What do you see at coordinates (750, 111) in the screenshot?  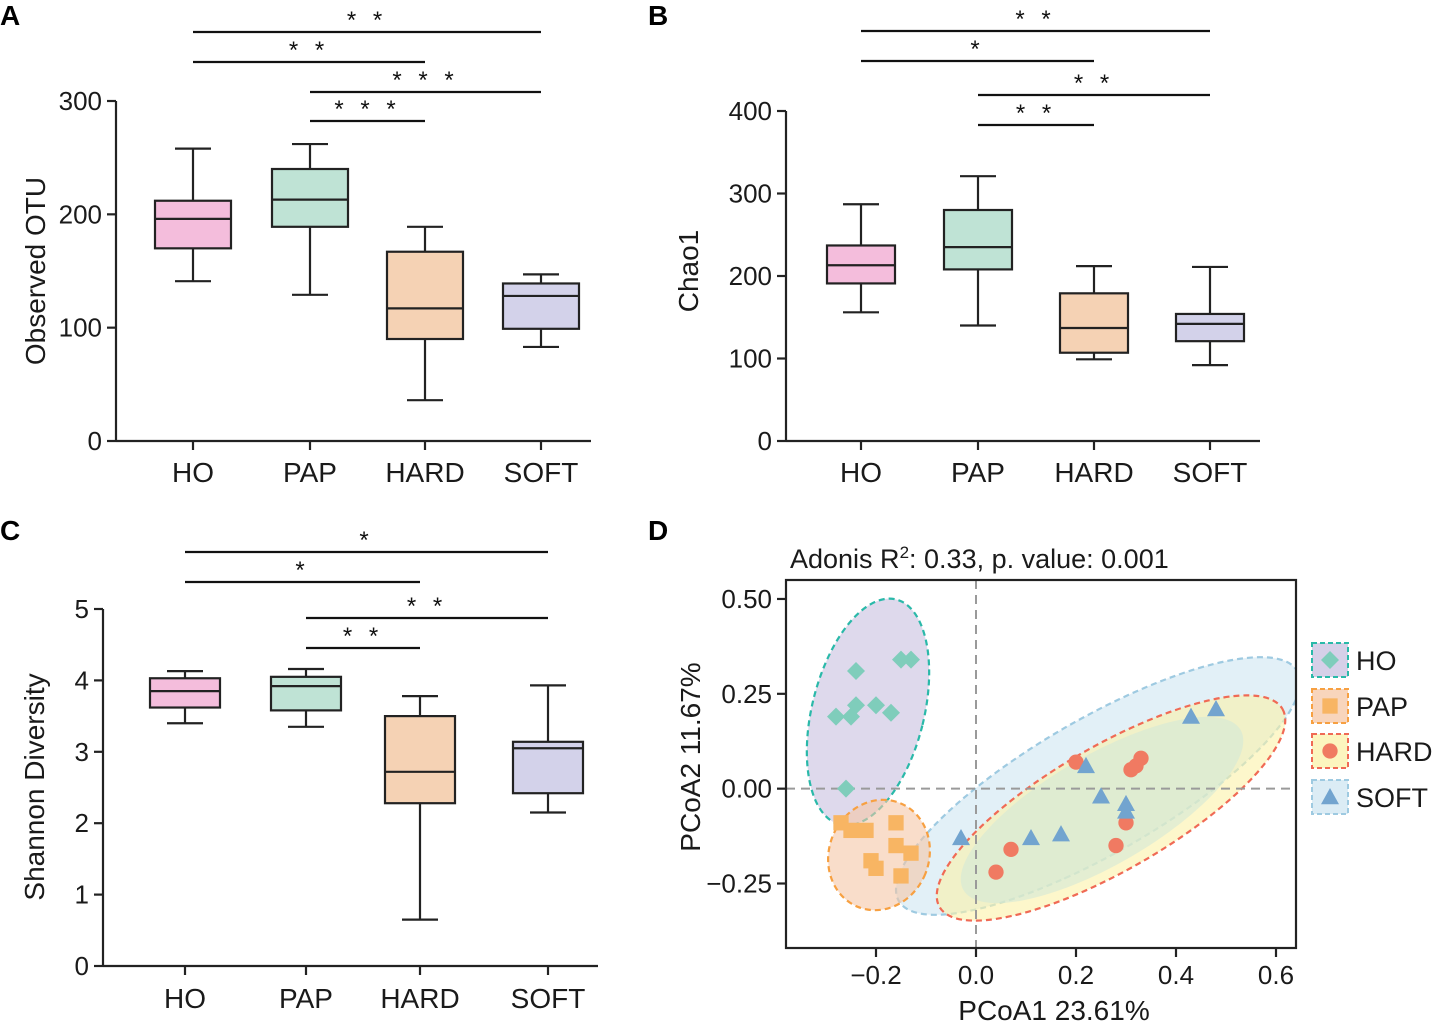 I see `y-tick-label: 400` at bounding box center [750, 111].